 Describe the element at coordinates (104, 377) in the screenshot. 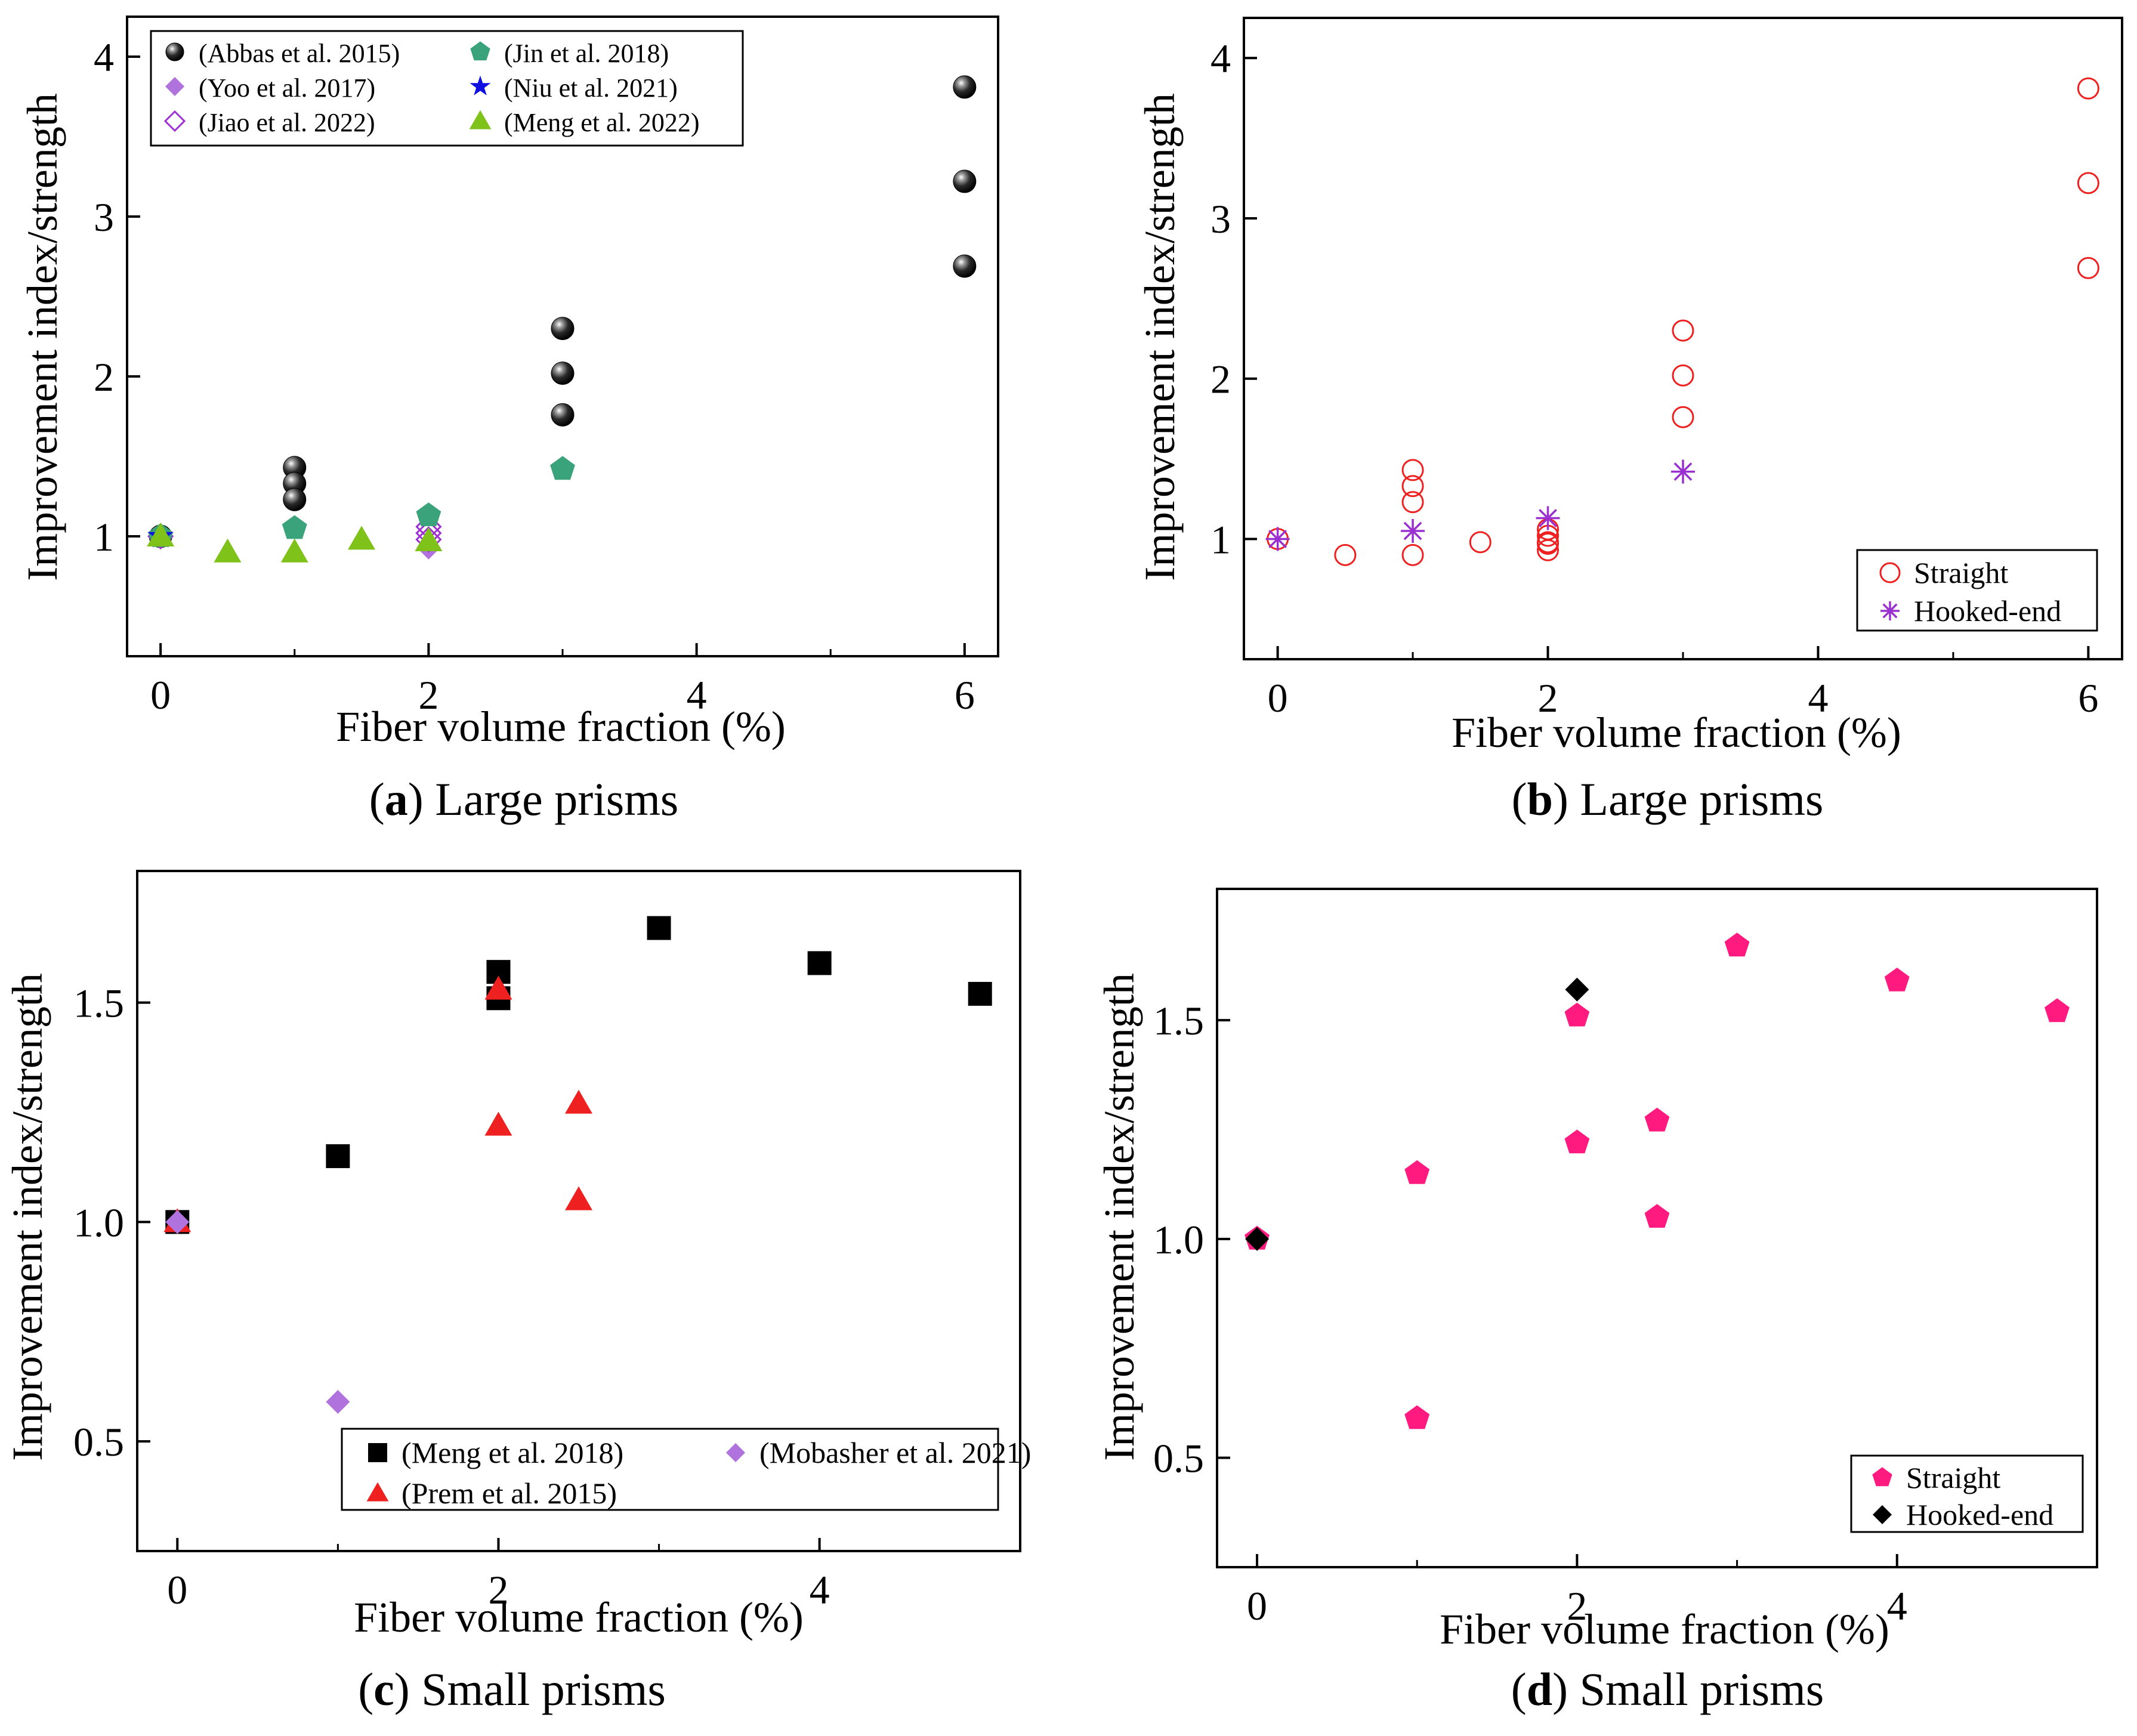

I see `y-tick-label: 2` at that location.